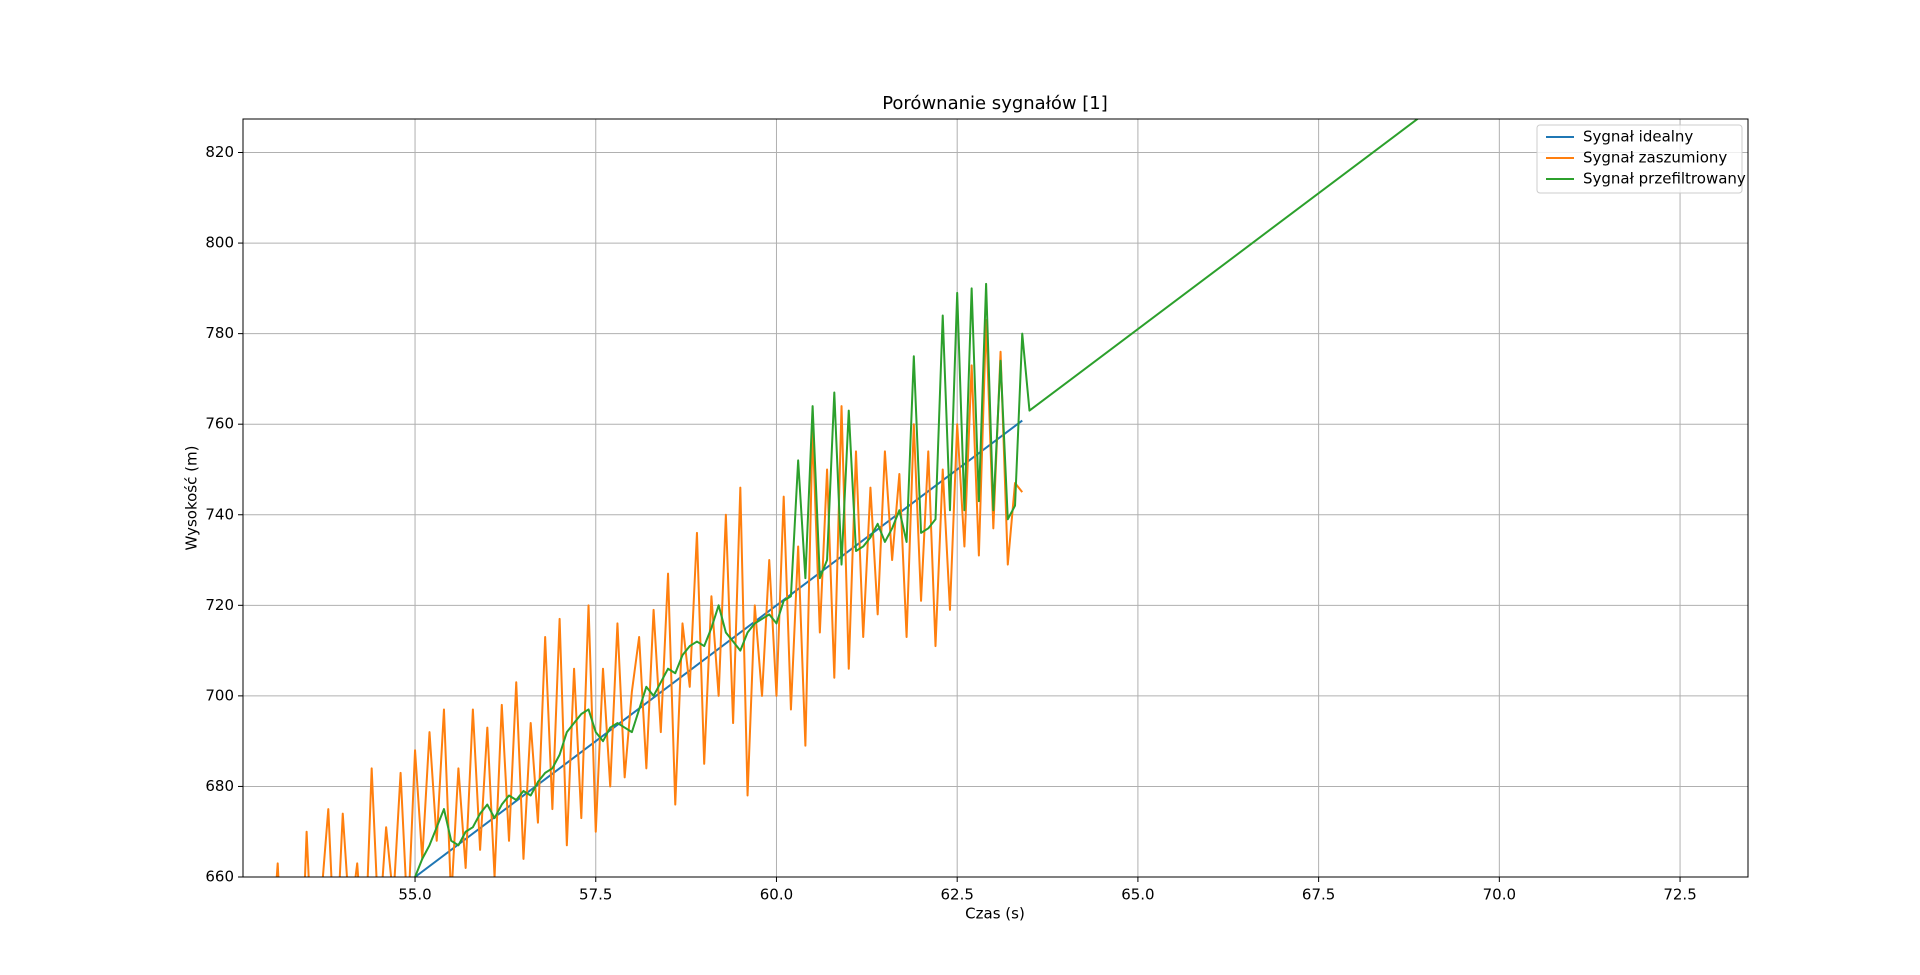 This screenshot has width=1920, height=975. Describe the element at coordinates (995, 103) in the screenshot. I see `chart-title: Porównanie sygnałów [1]` at that location.